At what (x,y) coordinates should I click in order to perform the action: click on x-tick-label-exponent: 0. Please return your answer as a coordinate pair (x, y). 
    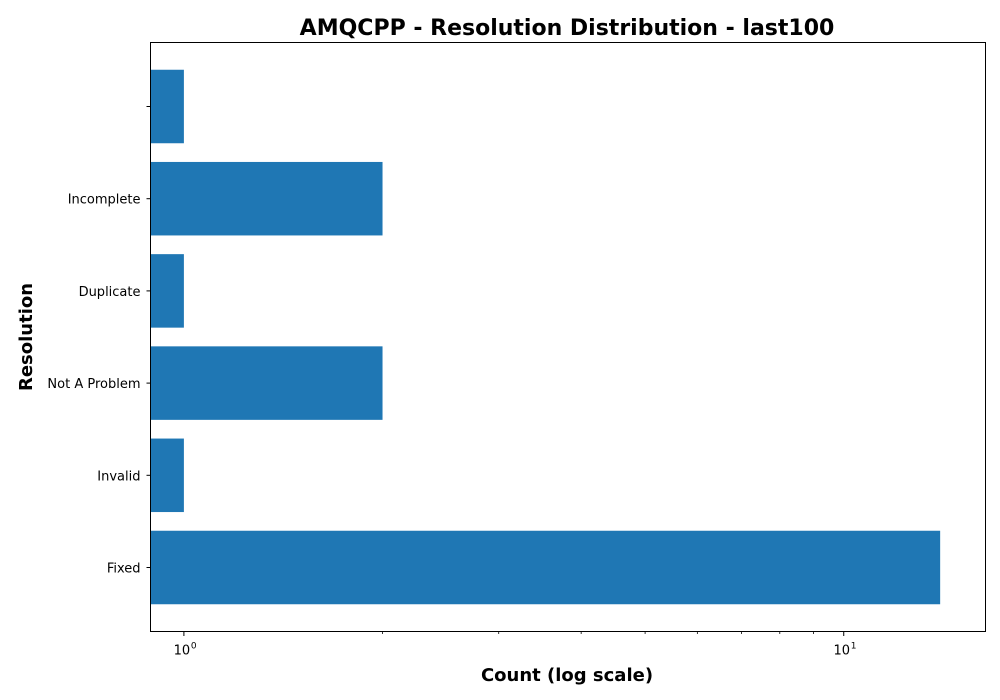
    Looking at the image, I should click on (194, 647).